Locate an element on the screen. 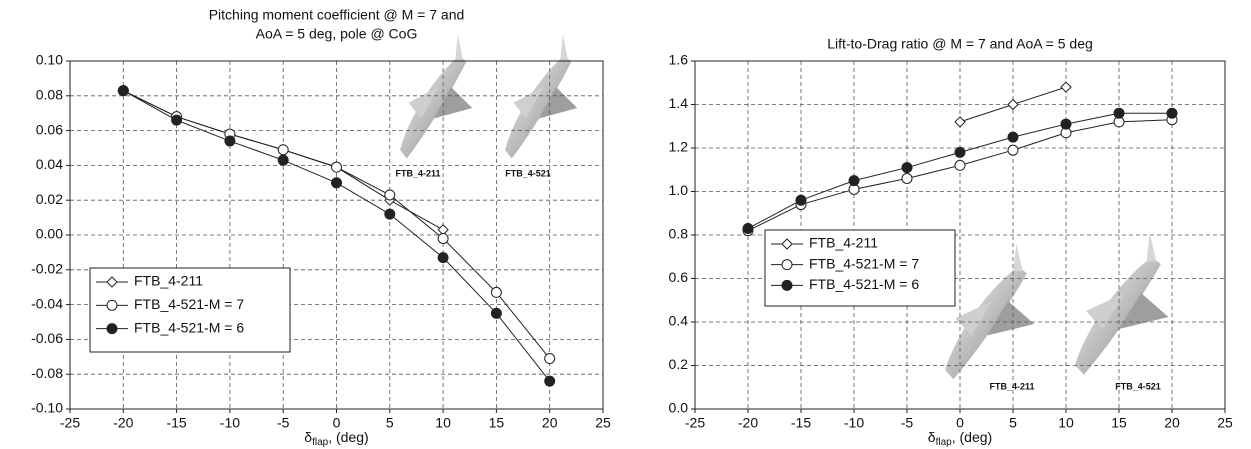 The image size is (1251, 449). y-tick-label: 0.02 is located at coordinates (49, 199).